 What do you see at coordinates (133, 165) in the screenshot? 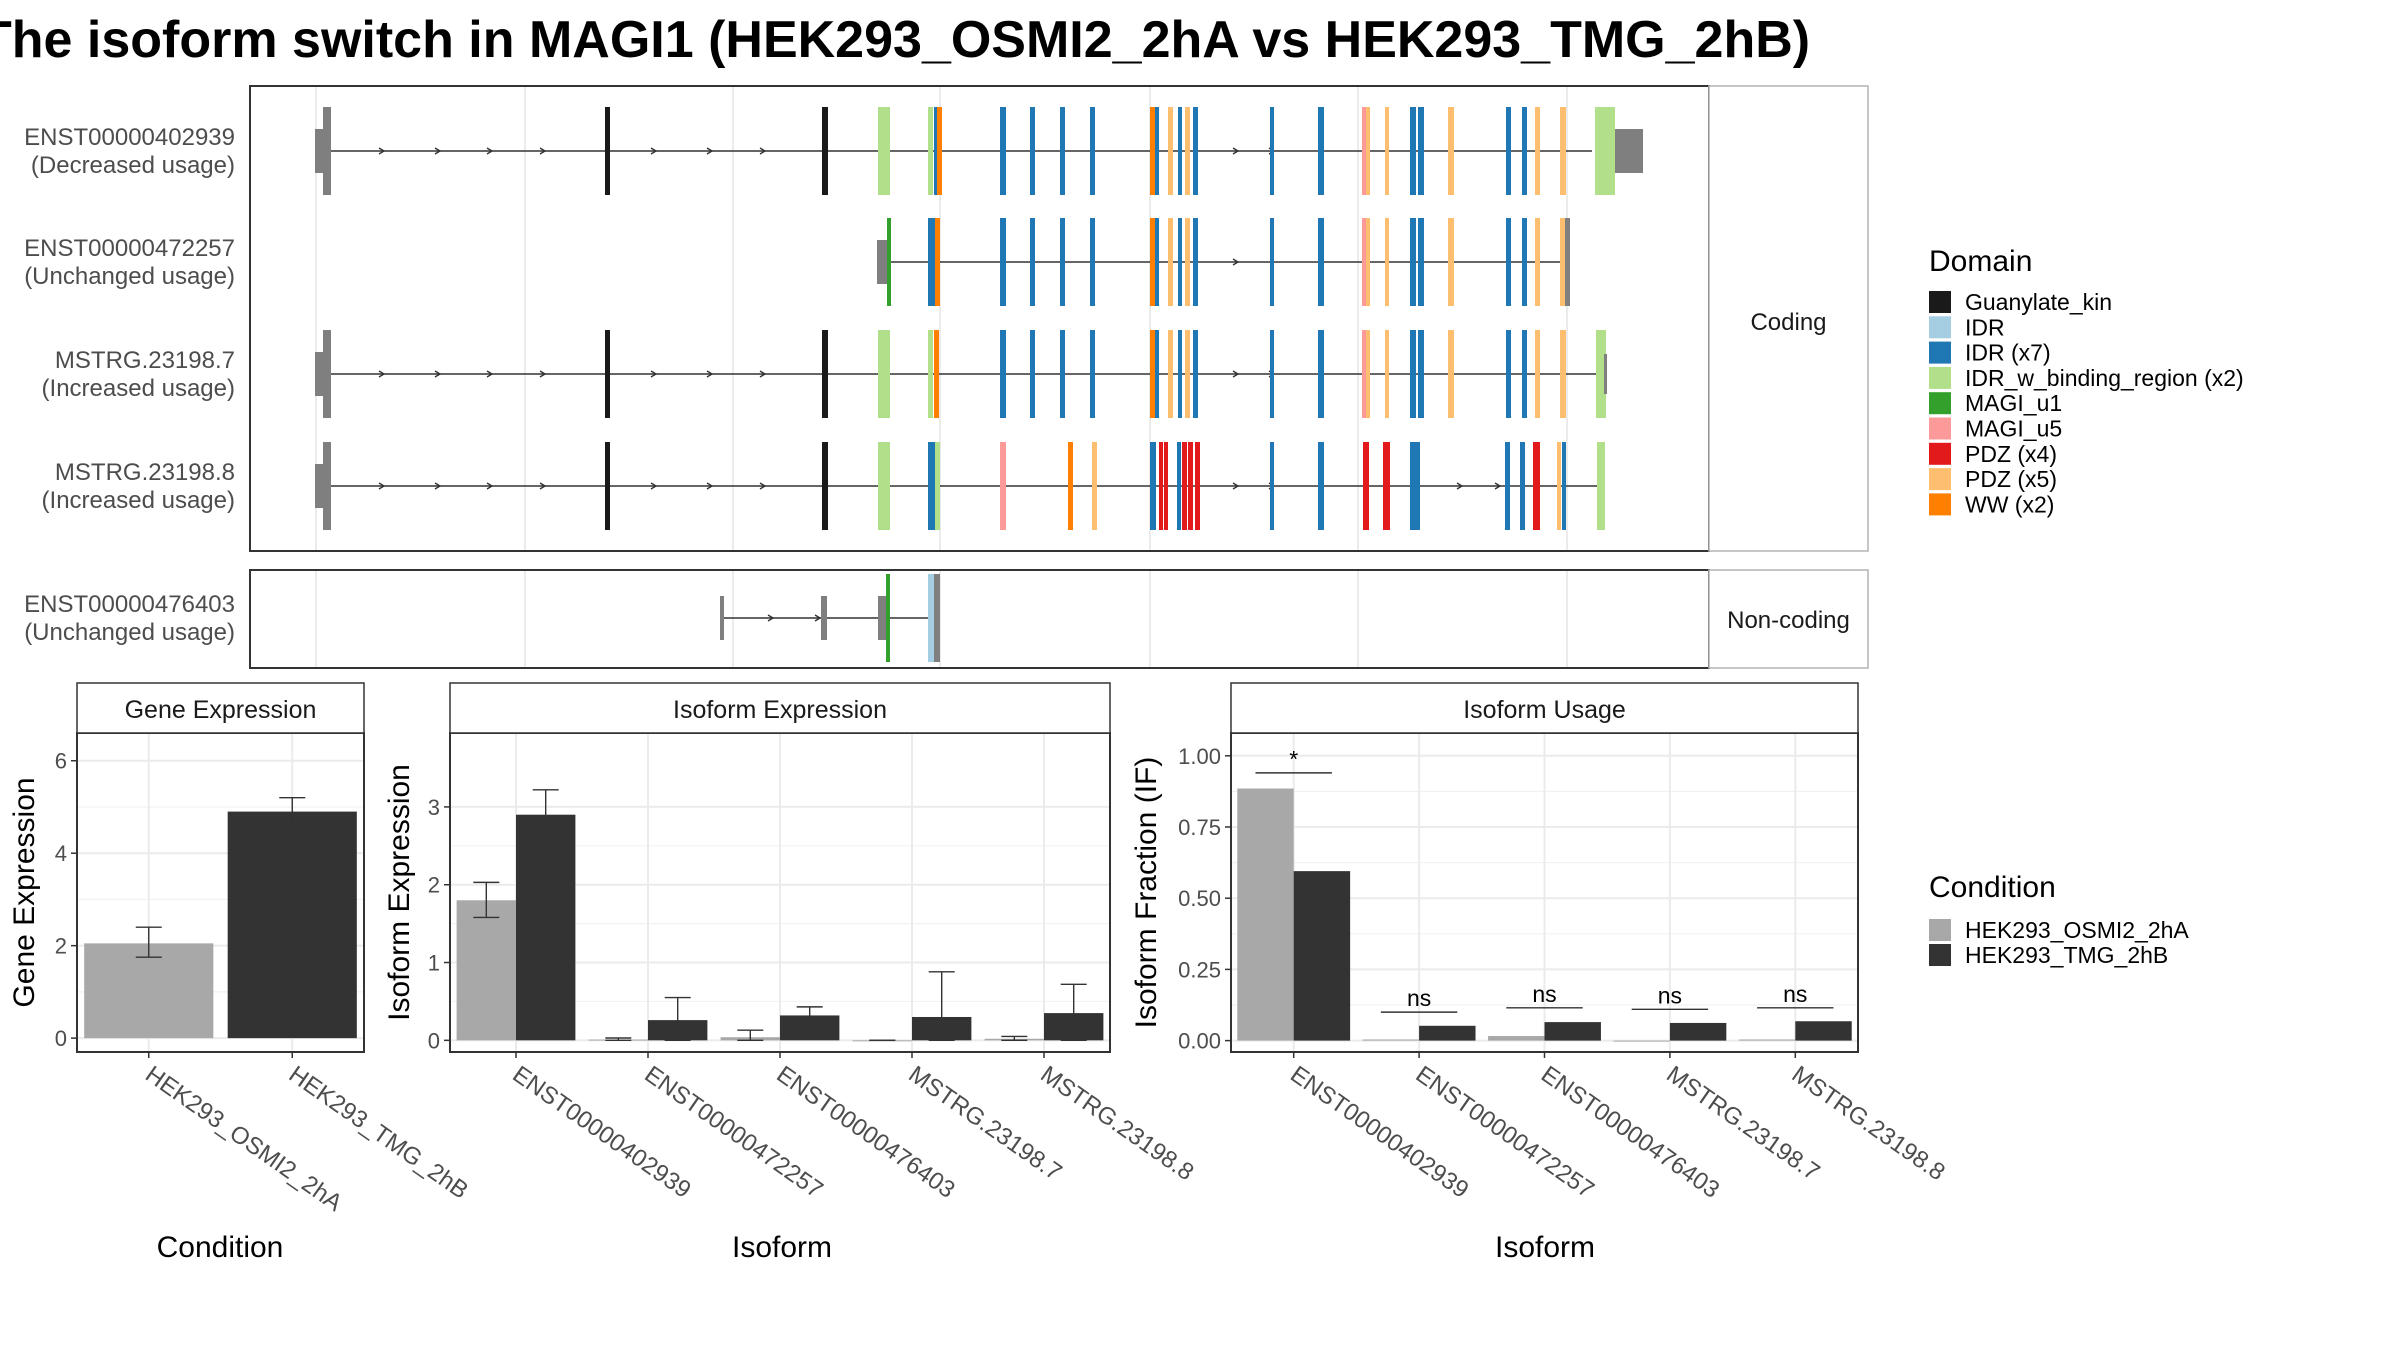
I see `transcript-usage-label: (Decreased usage)` at bounding box center [133, 165].